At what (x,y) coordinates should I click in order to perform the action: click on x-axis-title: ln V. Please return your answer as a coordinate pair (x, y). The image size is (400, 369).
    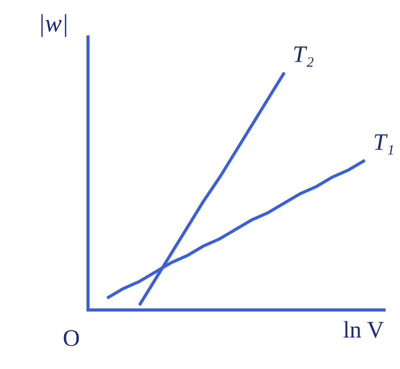
    Looking at the image, I should click on (364, 329).